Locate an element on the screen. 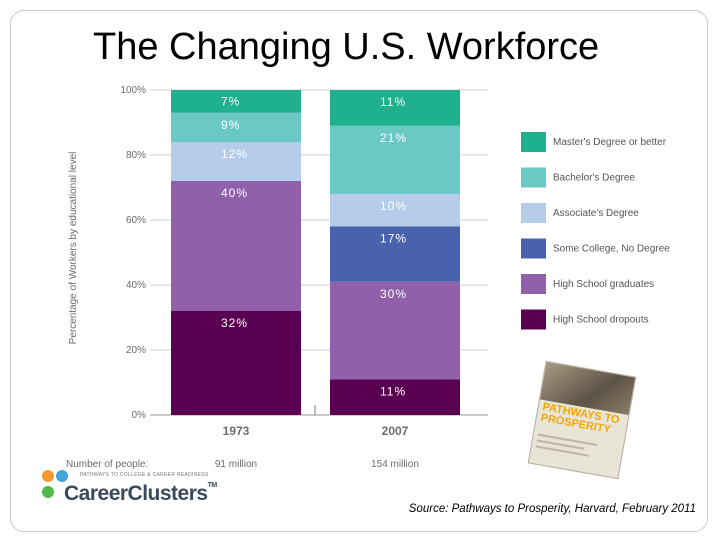 Image resolution: width=720 pixels, height=540 pixels. people-label: Number of people: is located at coordinates (107, 464).